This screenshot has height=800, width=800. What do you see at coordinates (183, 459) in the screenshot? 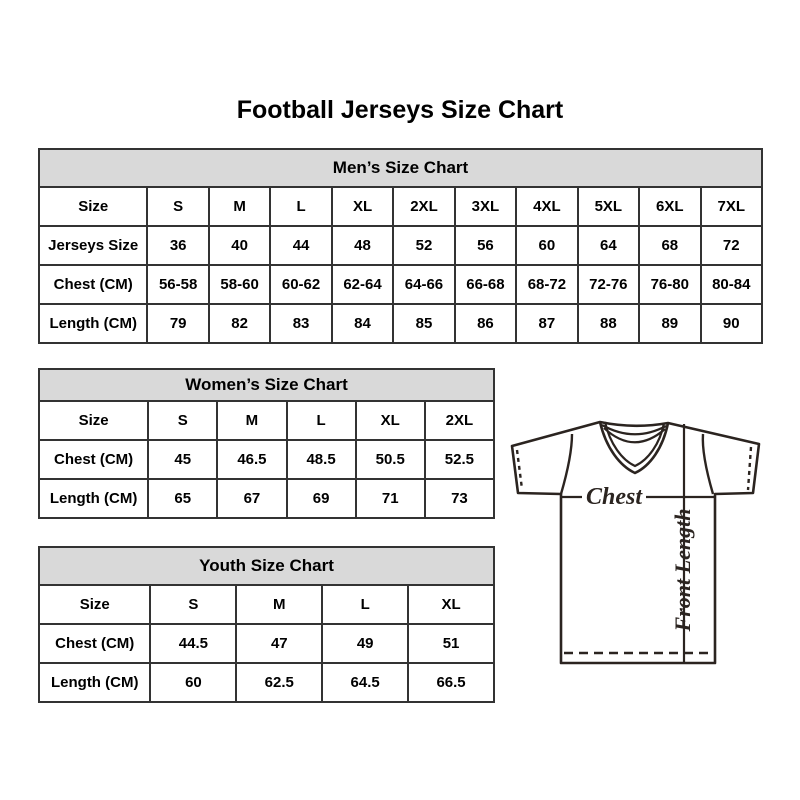
I see `value-cell: 45` at bounding box center [183, 459].